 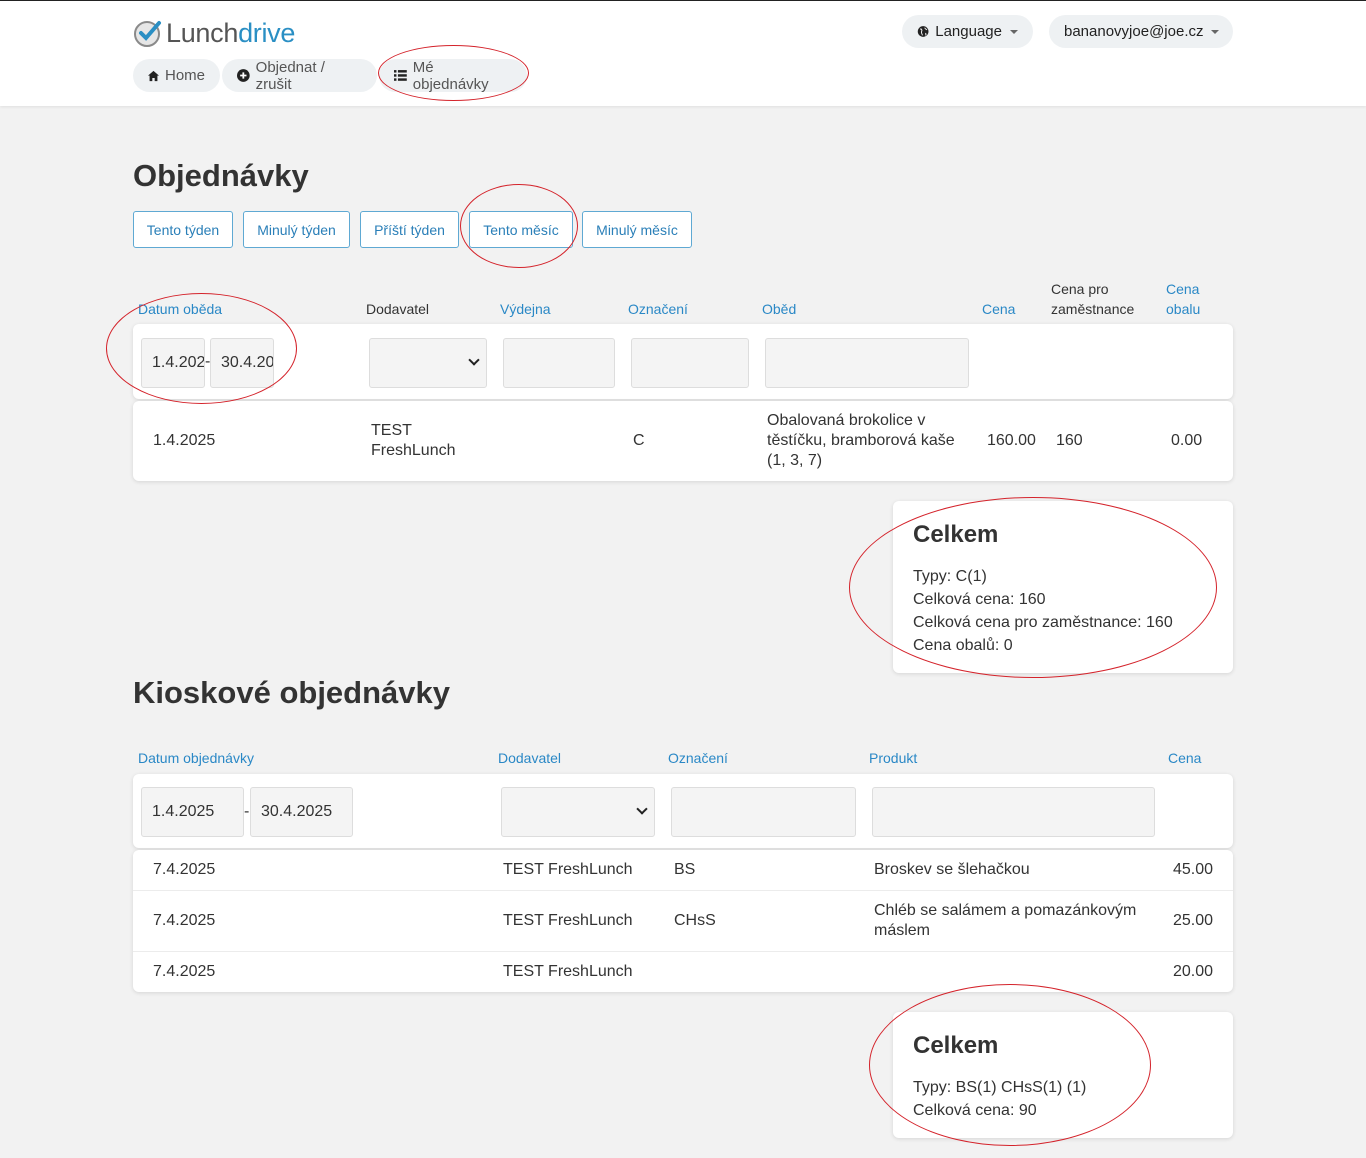 I want to click on nav-my-orders: Mé objednávky, so click(x=453, y=75).